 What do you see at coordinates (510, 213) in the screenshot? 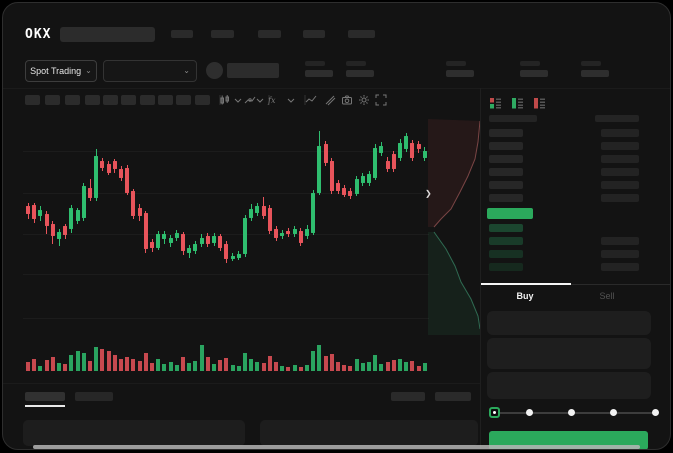
I see `last-price-bar` at bounding box center [510, 213].